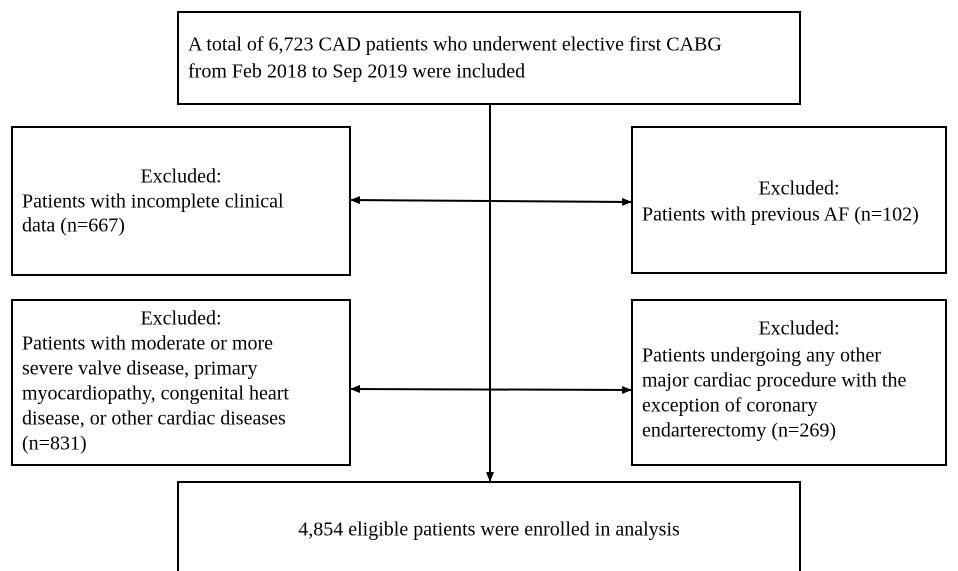 Image resolution: width=958 pixels, height=571 pixels. Describe the element at coordinates (774, 381) in the screenshot. I see `box-text: major cardiac procedure with the` at that location.